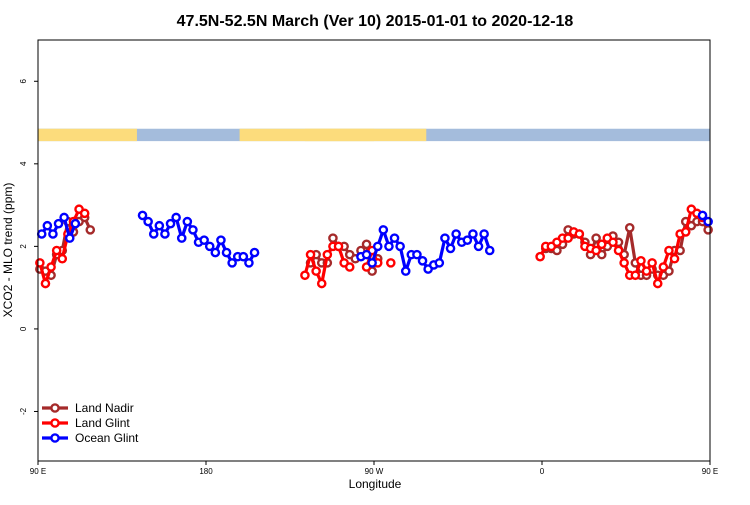  Describe the element at coordinates (710, 471) in the screenshot. I see `x-tick-label: 90 E` at that location.